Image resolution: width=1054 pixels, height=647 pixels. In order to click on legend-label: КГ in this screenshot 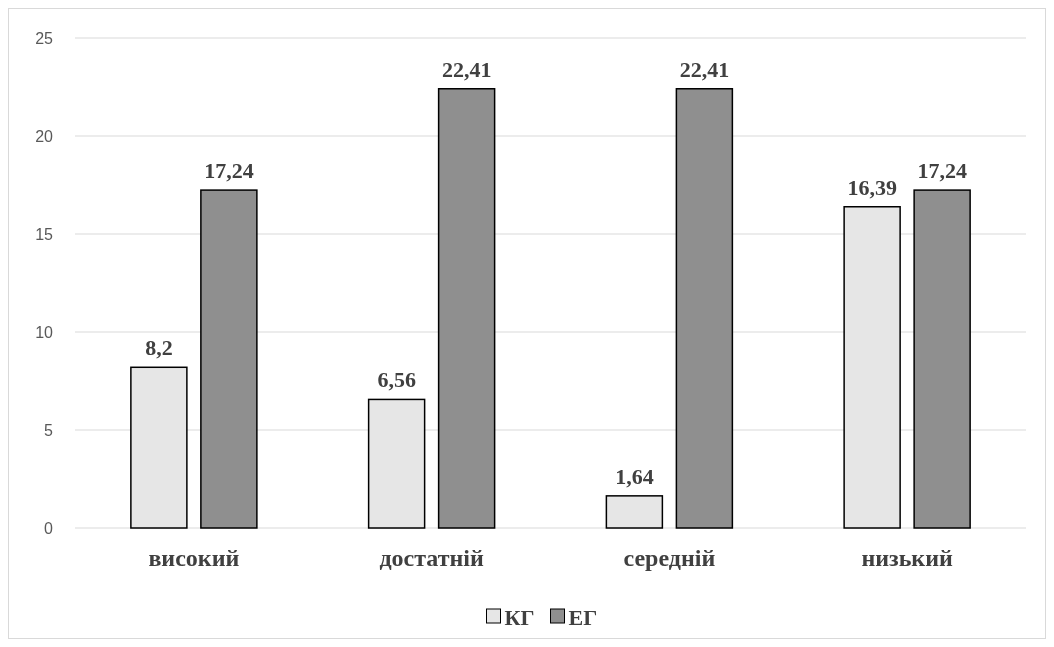, I will do `click(519, 617)`.